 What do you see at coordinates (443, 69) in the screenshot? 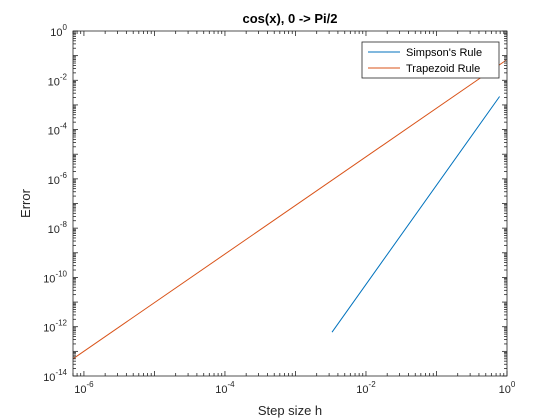
I see `legend-label-1: Trapezoid Rule` at bounding box center [443, 69].